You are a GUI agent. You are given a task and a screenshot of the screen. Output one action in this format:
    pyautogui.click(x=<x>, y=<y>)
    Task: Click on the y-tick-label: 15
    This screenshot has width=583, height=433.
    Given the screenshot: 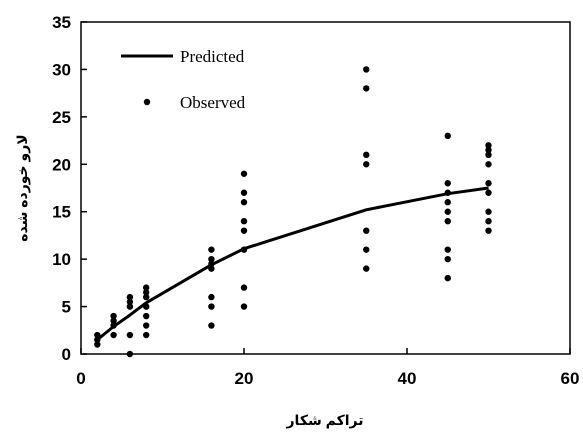 What is the action you would take?
    pyautogui.click(x=61, y=212)
    